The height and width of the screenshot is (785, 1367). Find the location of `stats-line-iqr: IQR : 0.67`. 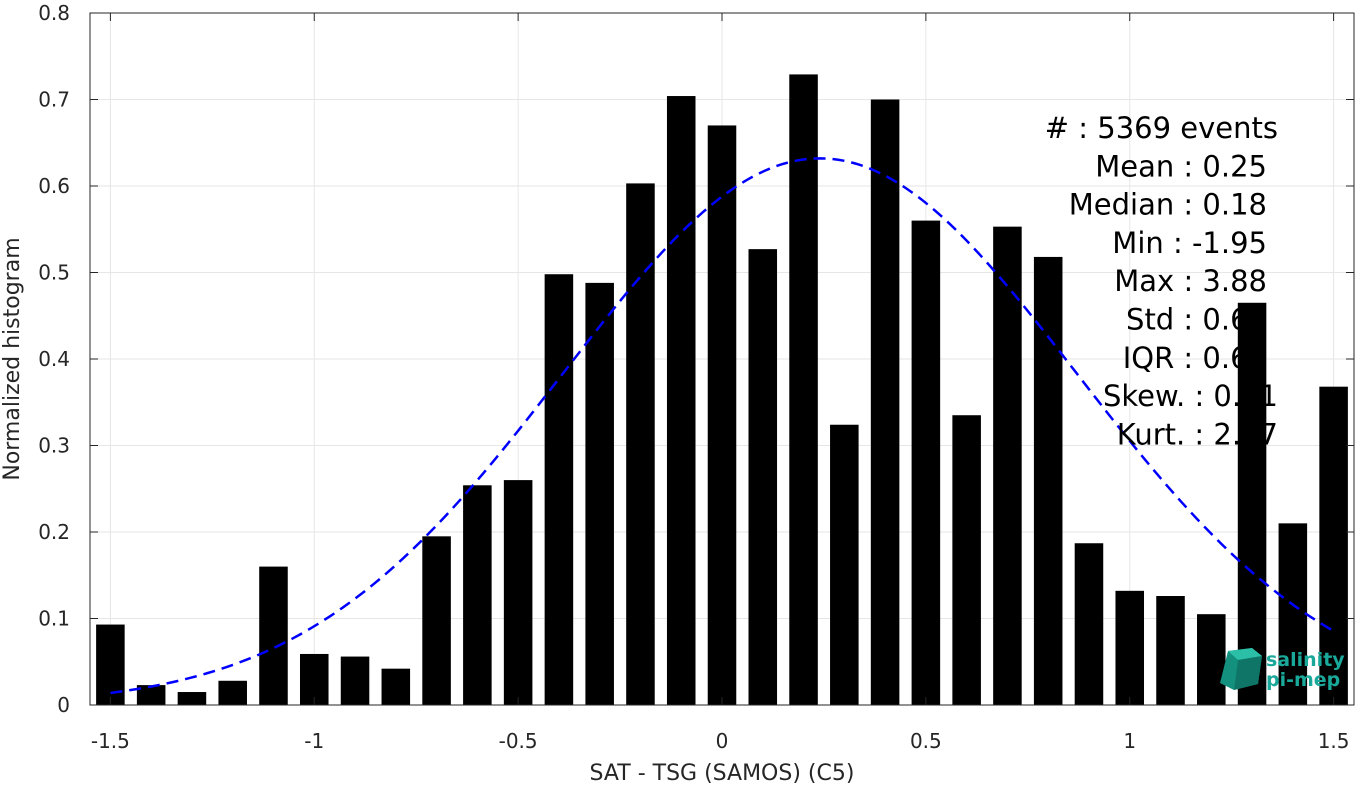

stats-line-iqr: IQR : 0.67 is located at coordinates (1195, 358).